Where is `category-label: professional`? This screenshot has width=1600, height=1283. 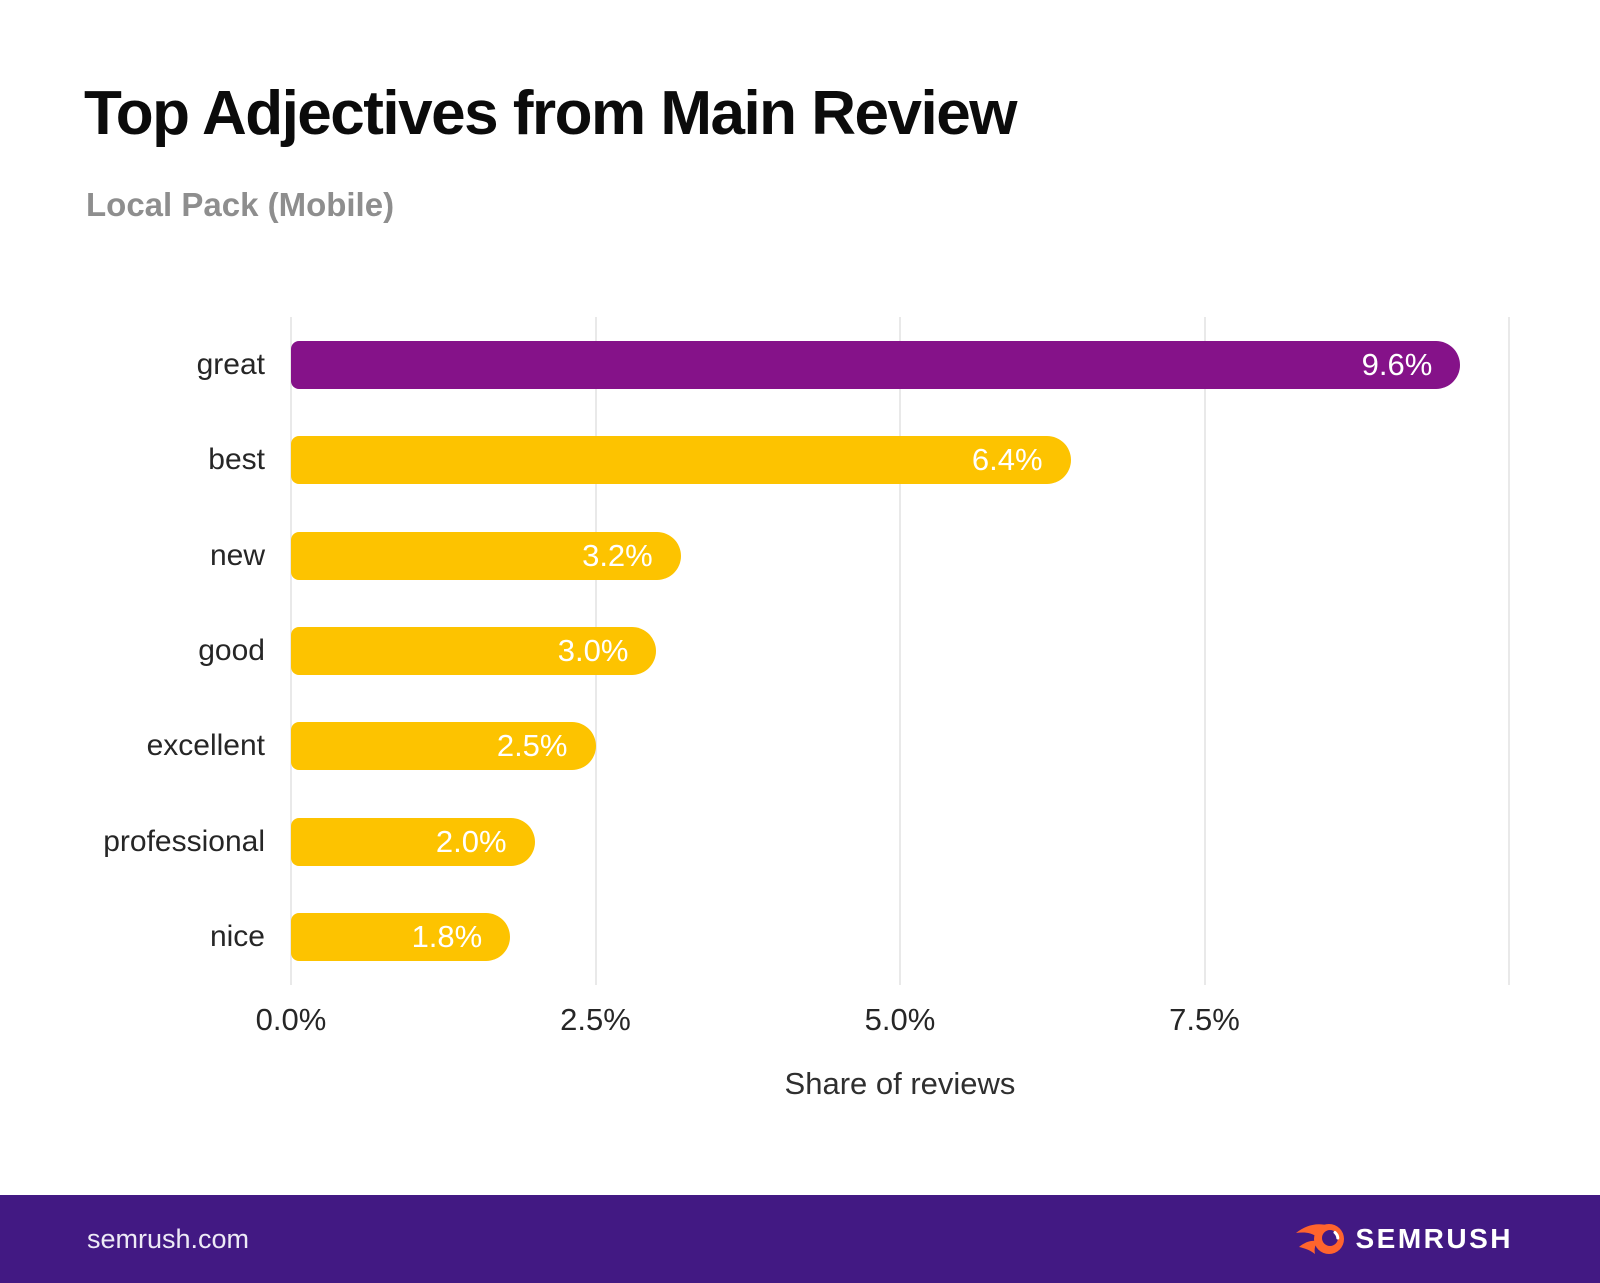
category-label: professional is located at coordinates (184, 841).